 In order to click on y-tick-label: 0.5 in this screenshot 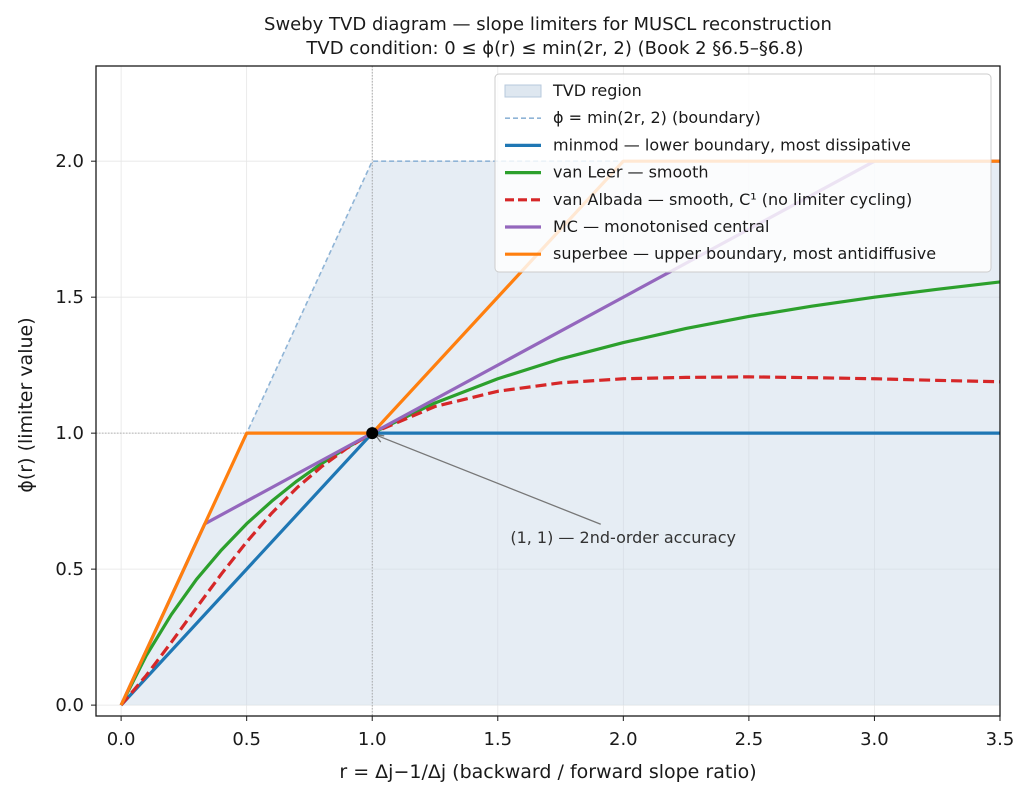, I will do `click(69, 569)`.